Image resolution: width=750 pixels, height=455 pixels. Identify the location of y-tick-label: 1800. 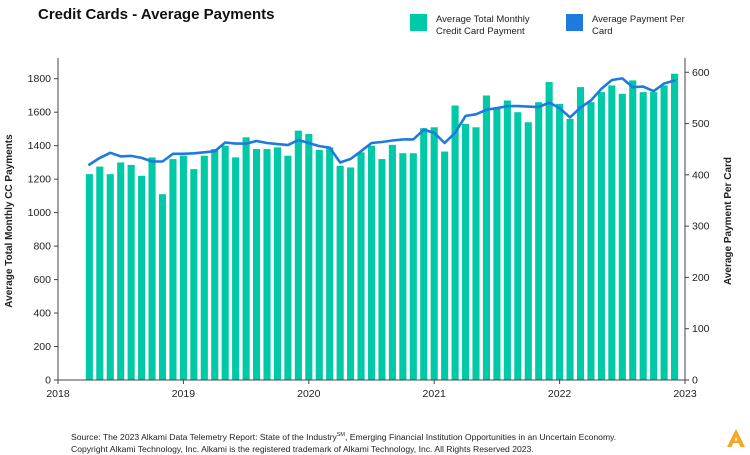
(40, 79).